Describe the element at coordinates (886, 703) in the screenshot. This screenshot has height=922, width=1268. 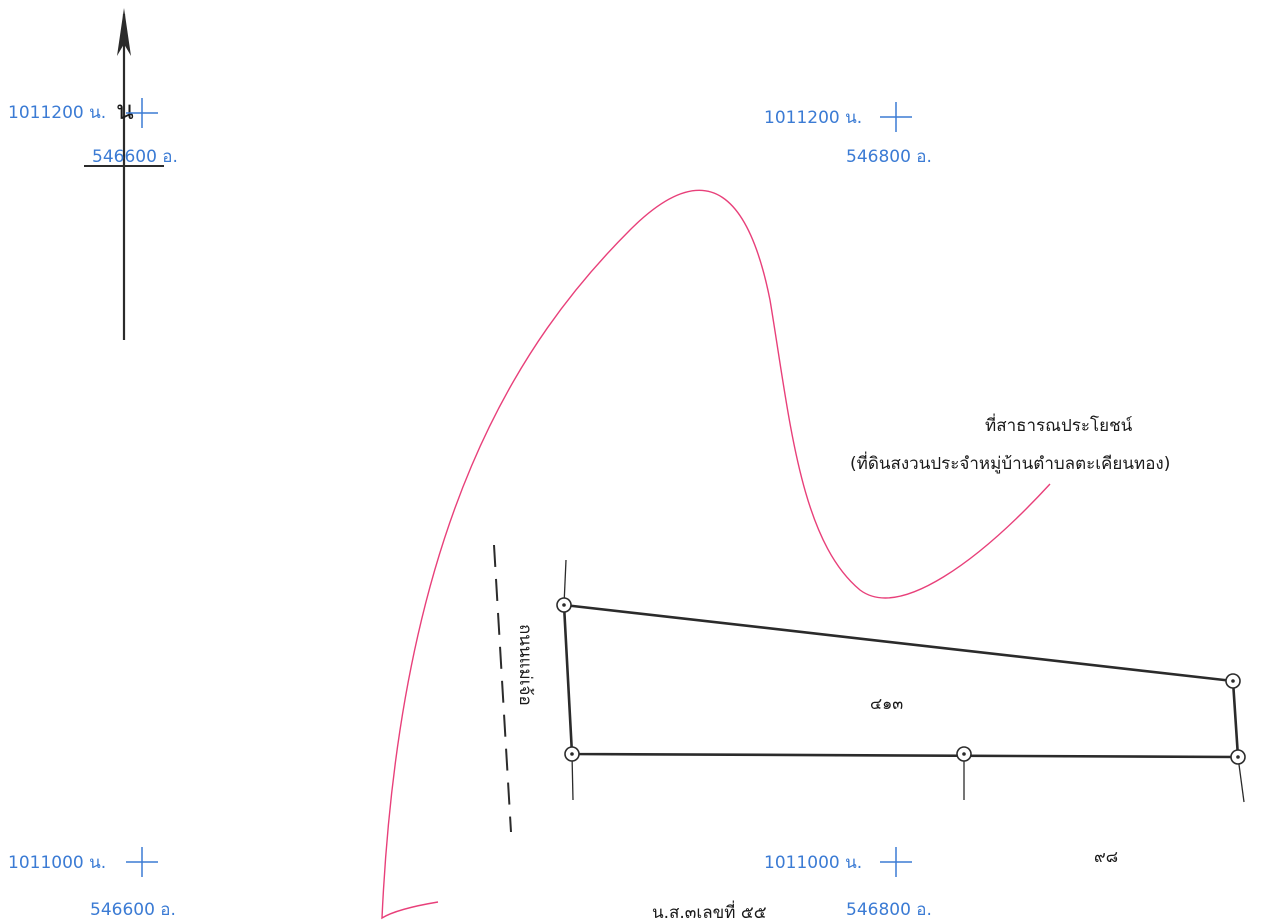
I see `parcel-number: ๔๑๓` at that location.